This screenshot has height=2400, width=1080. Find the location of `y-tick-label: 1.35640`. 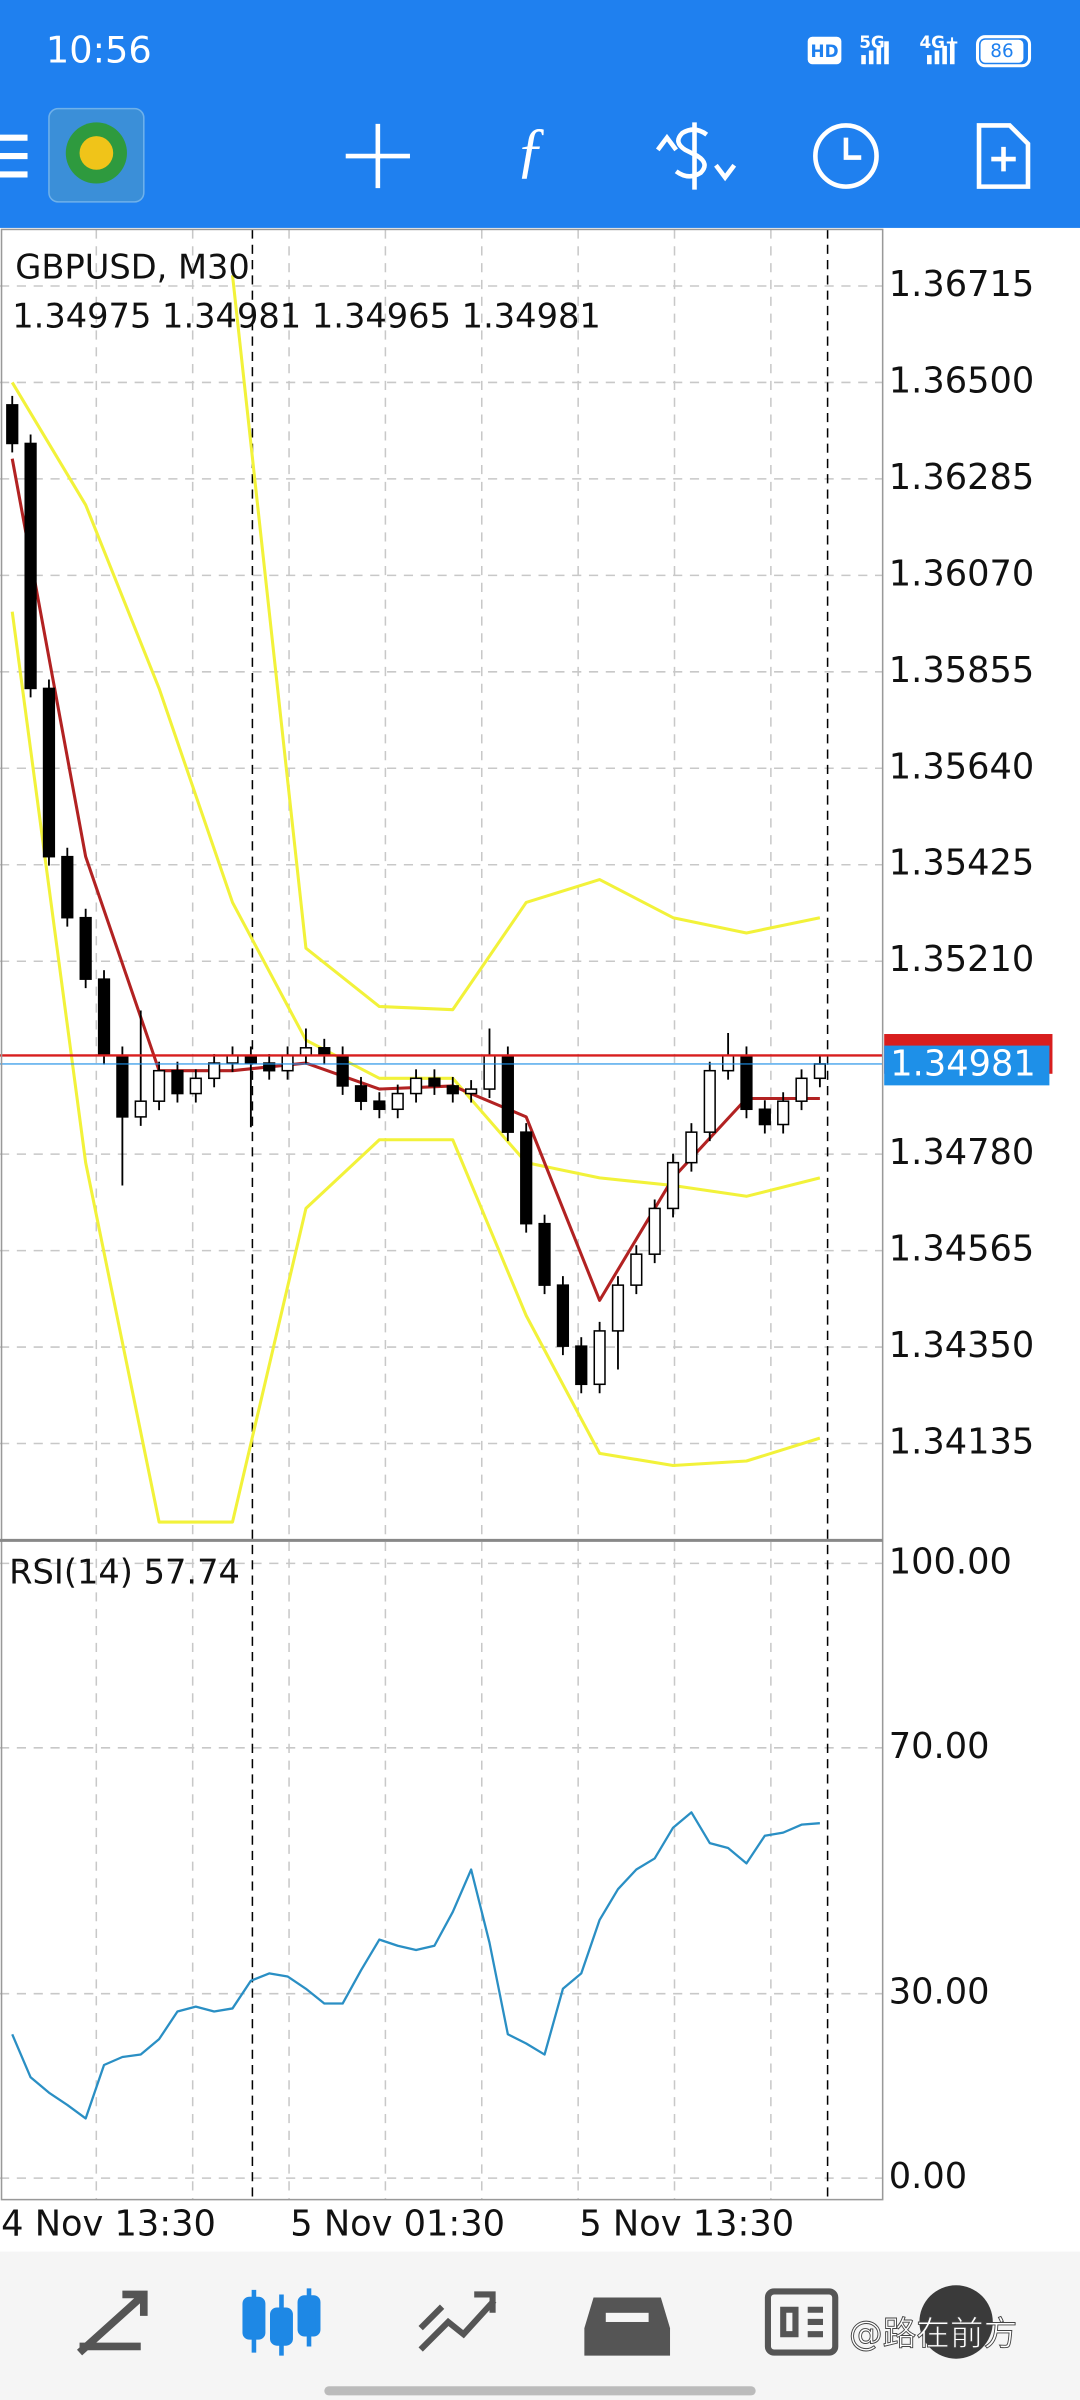

y-tick-label: 1.35640 is located at coordinates (961, 766).